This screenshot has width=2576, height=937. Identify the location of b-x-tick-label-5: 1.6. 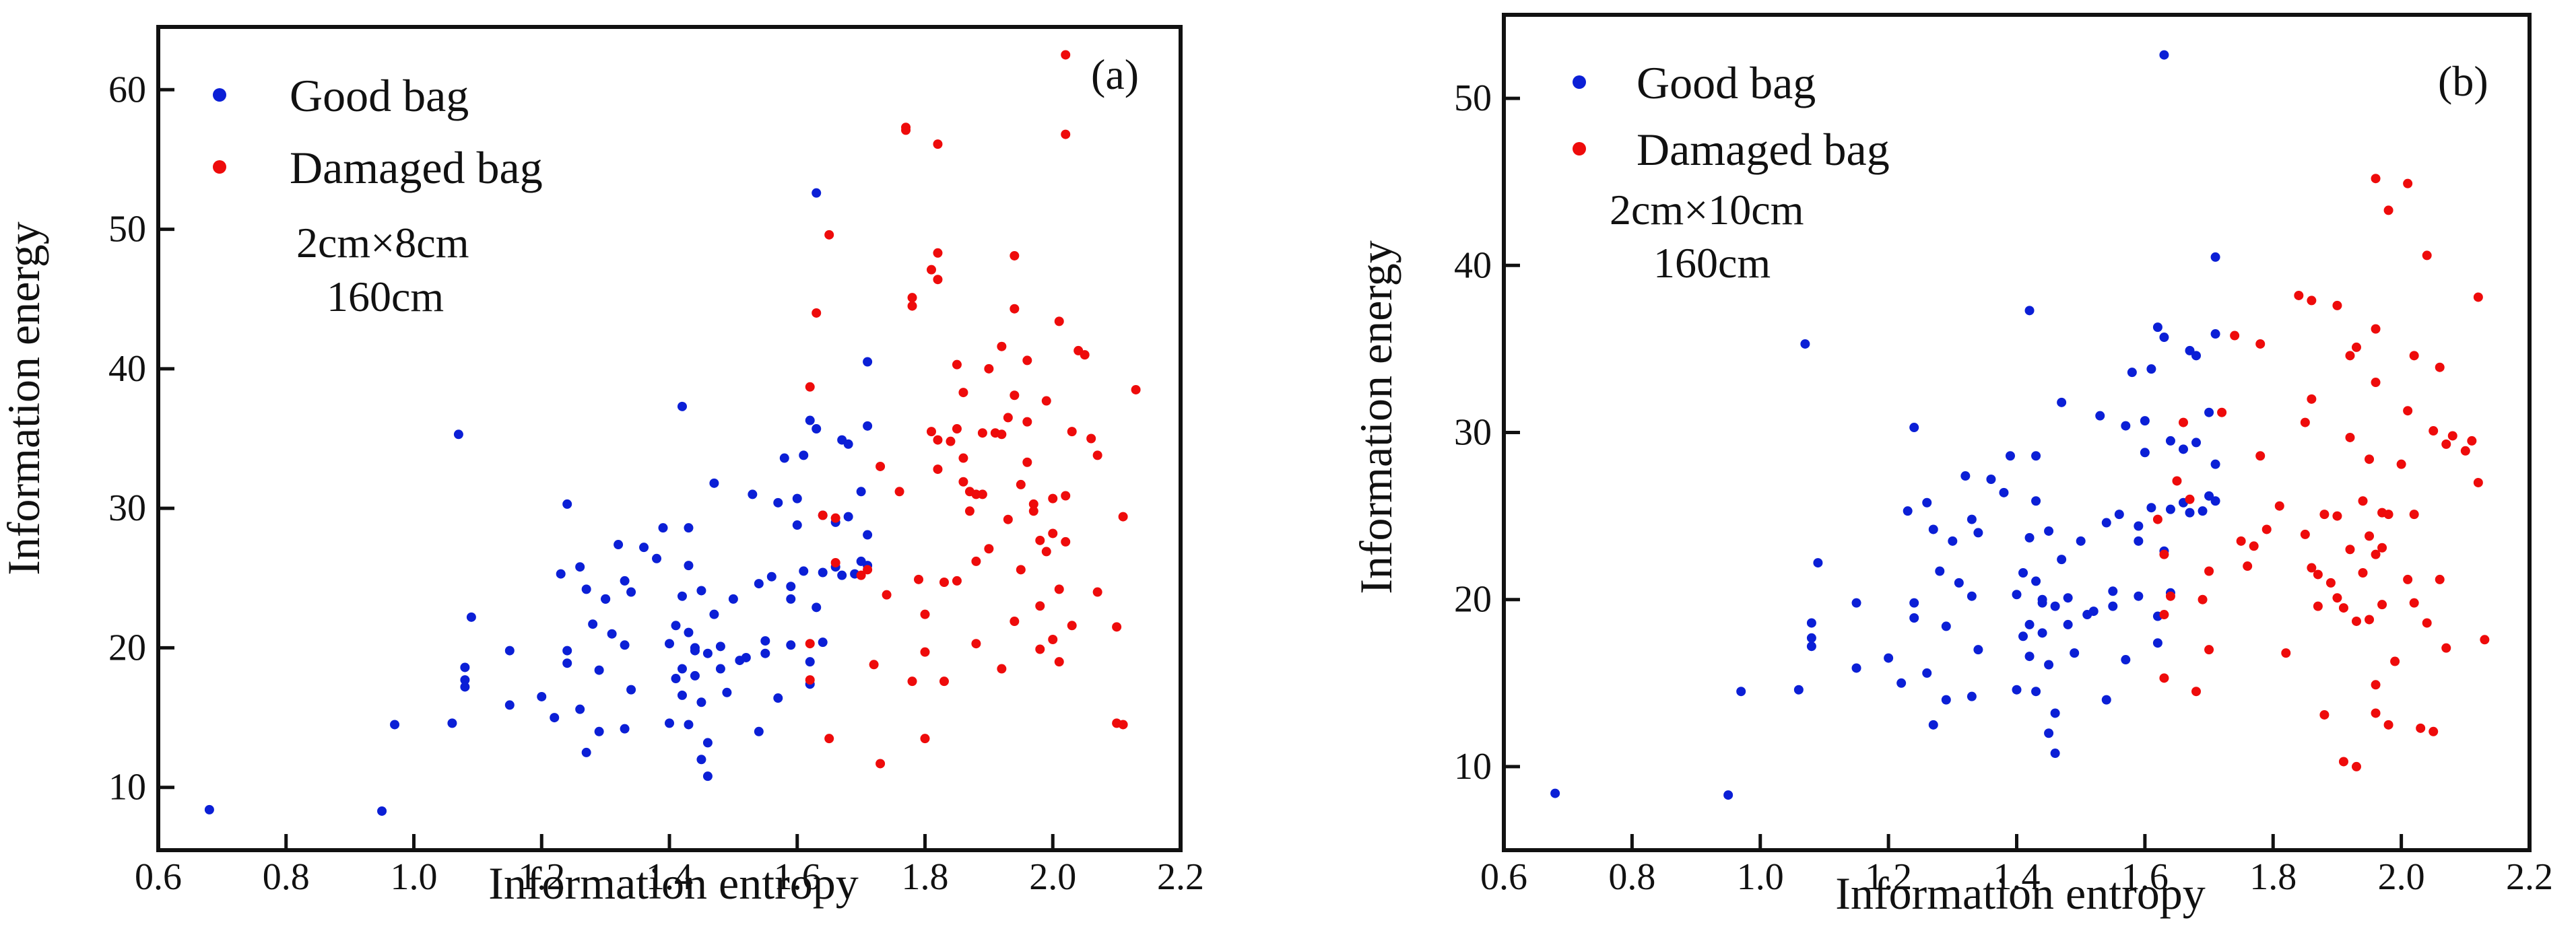
(2145, 877).